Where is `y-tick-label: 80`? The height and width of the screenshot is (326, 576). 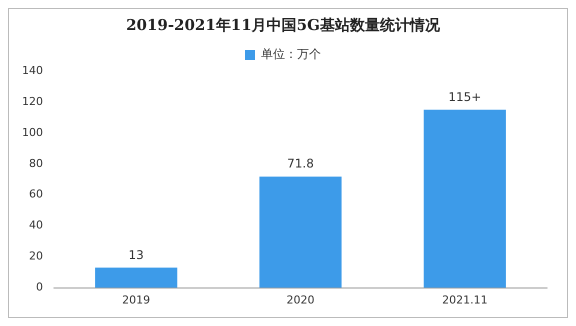 y-tick-label: 80 is located at coordinates (35, 163).